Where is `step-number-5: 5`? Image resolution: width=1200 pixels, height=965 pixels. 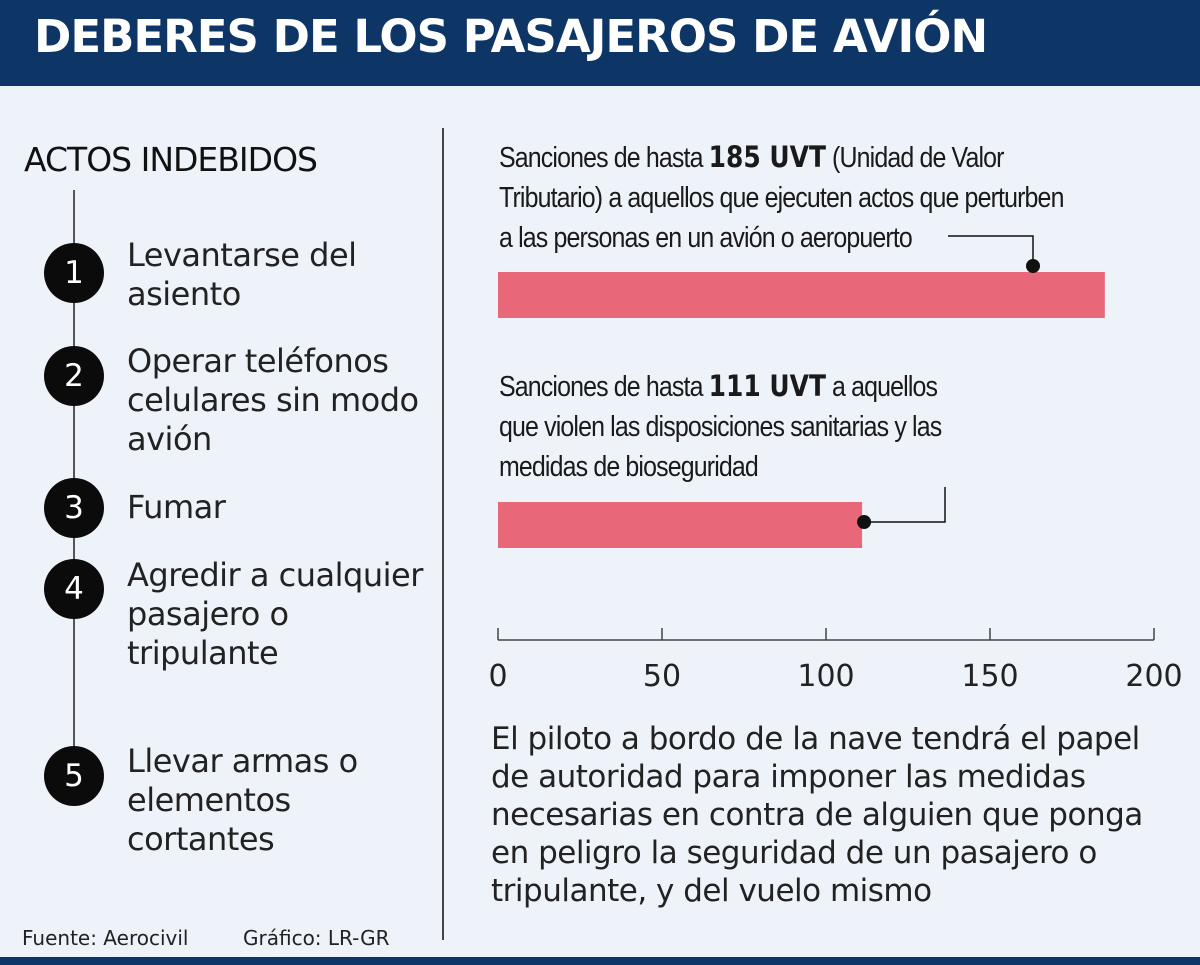 step-number-5: 5 is located at coordinates (74, 776).